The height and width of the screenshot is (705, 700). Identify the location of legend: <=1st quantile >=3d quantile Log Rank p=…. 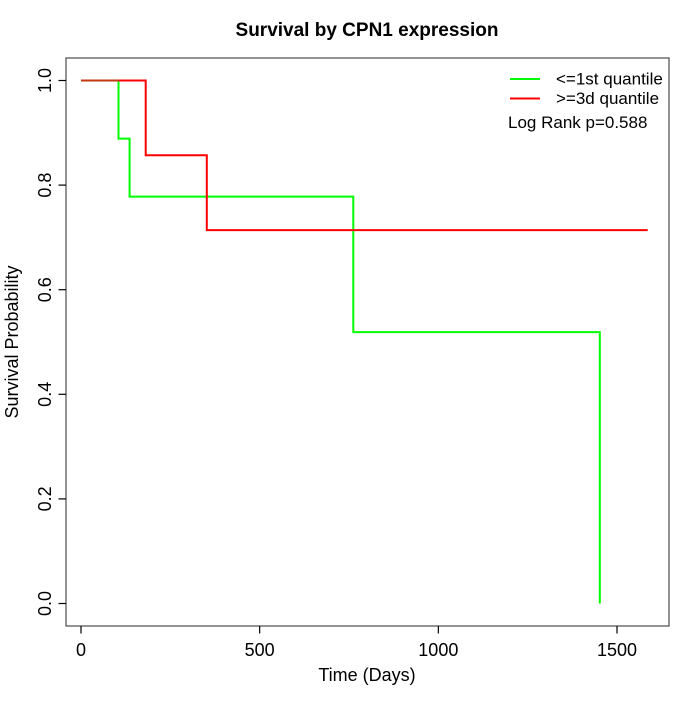
(585, 101).